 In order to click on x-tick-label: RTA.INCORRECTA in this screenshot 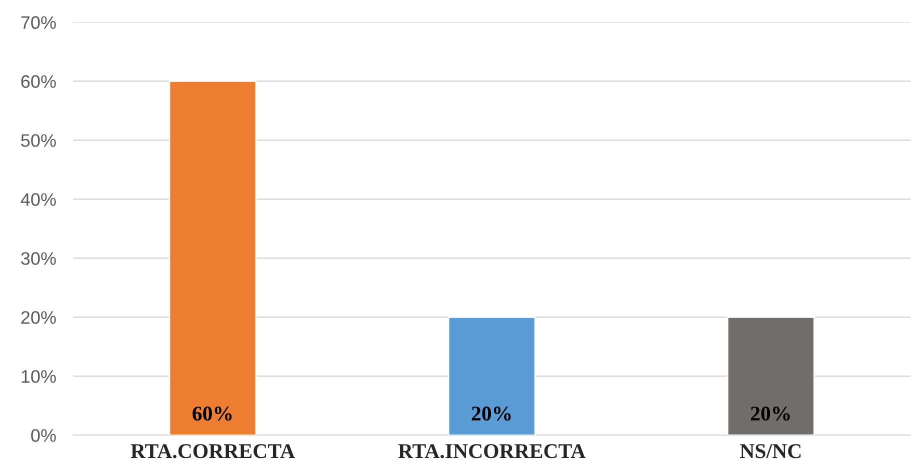, I will do `click(492, 451)`.